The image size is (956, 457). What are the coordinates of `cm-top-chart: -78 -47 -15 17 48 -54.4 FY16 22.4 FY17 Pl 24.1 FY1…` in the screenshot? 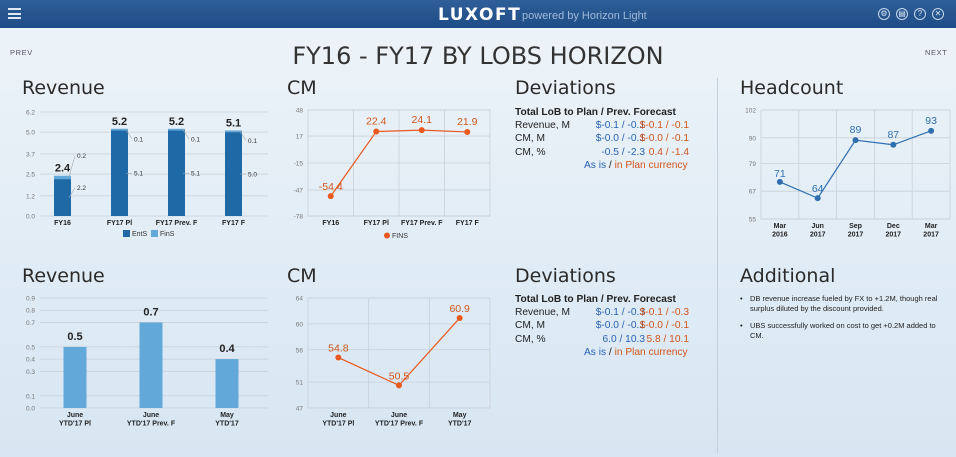 It's located at (392, 174).